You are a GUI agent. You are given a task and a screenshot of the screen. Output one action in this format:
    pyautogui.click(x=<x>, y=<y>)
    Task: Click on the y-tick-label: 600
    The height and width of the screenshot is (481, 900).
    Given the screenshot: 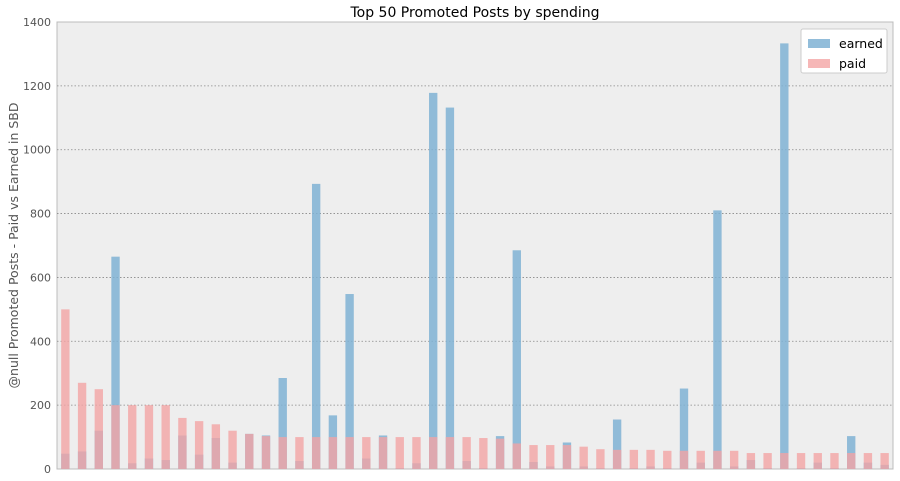 What is the action you would take?
    pyautogui.click(x=40, y=277)
    